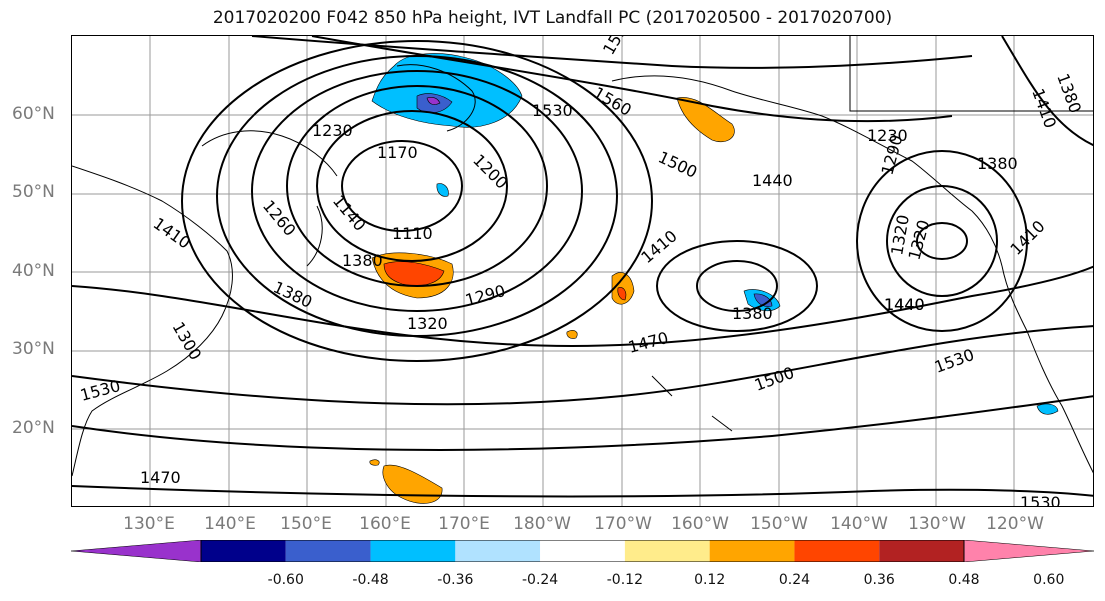  I want to click on contour-label: 1170, so click(397, 152).